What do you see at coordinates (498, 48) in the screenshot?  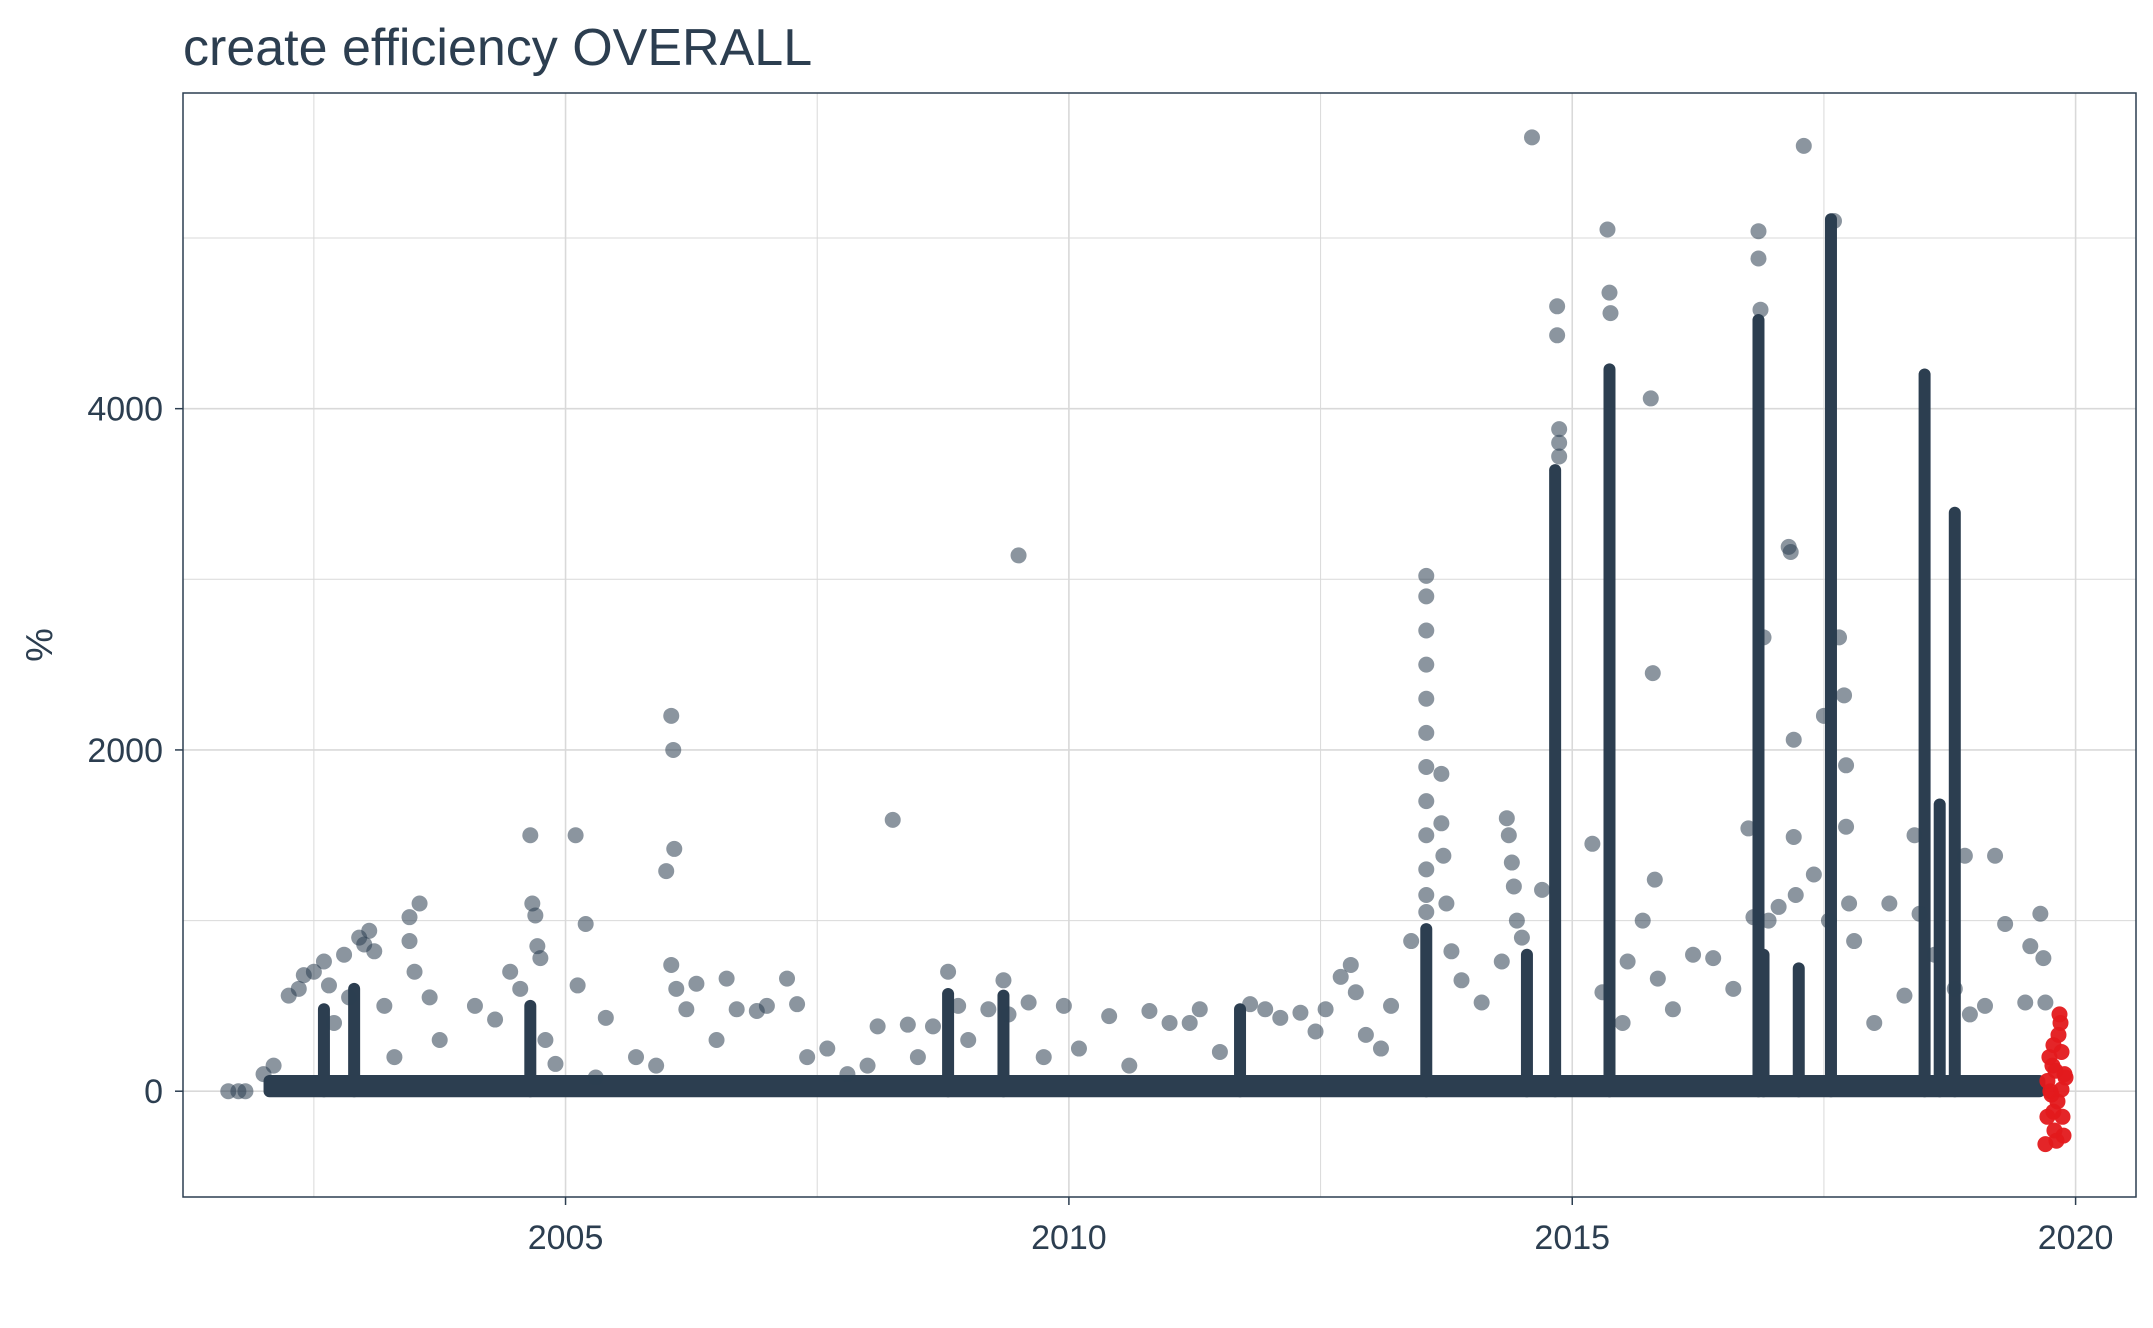 I see `chart-title: create efficiency OVERALL` at bounding box center [498, 48].